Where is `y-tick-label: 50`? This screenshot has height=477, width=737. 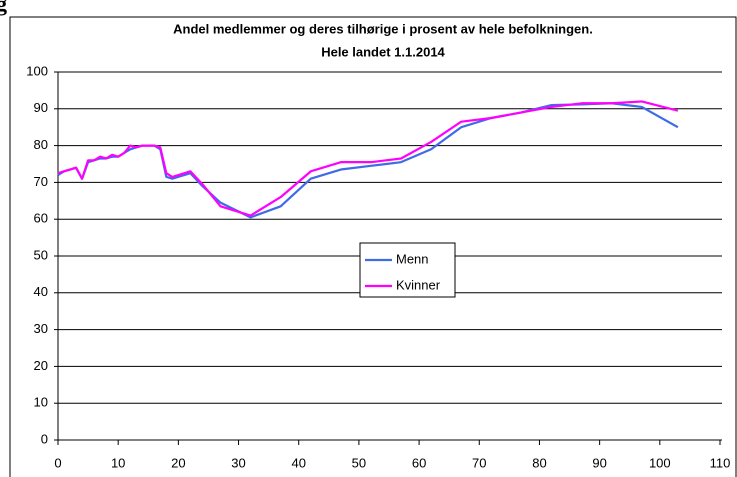 y-tick-label: 50 is located at coordinates (41, 254).